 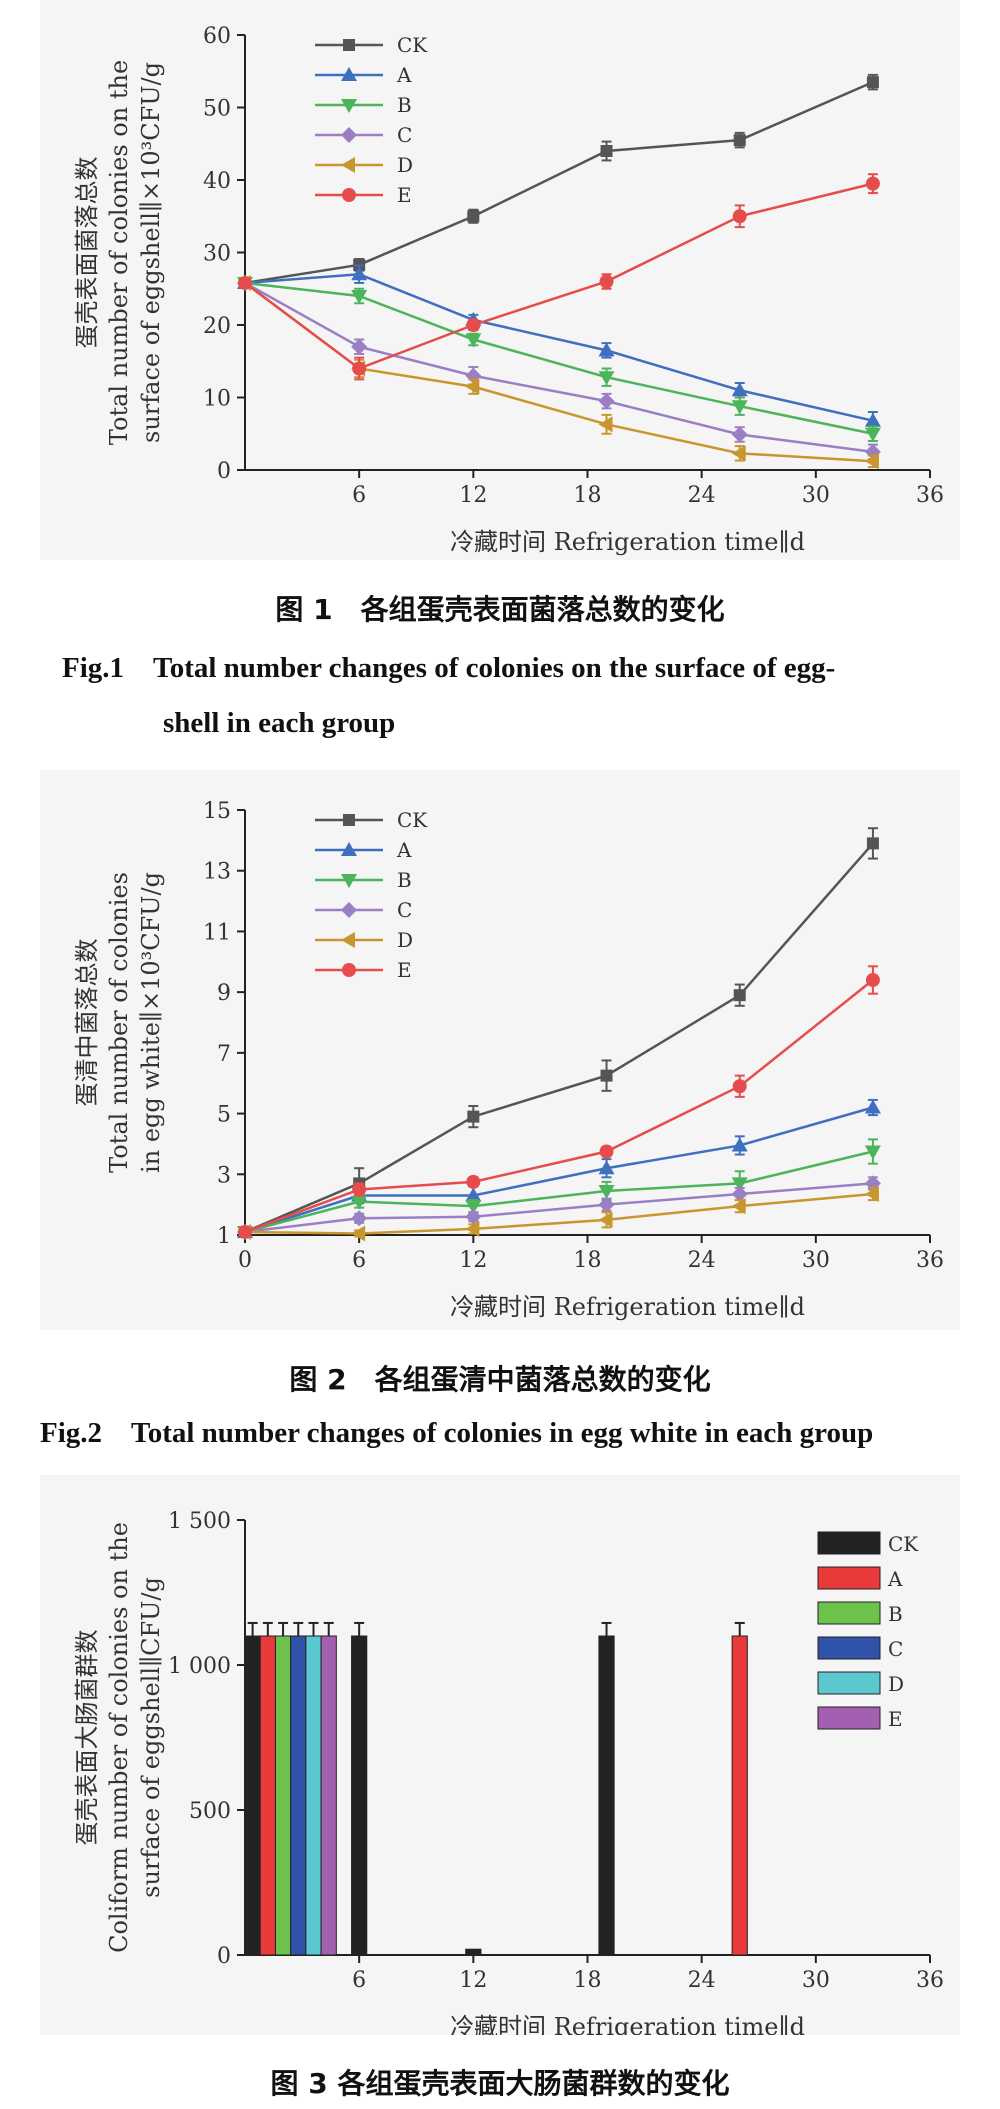 What do you see at coordinates (500, 609) in the screenshot?
I see `figure-1-caption-cn: 图 1 各组蛋壳表面菌落总数的变化` at bounding box center [500, 609].